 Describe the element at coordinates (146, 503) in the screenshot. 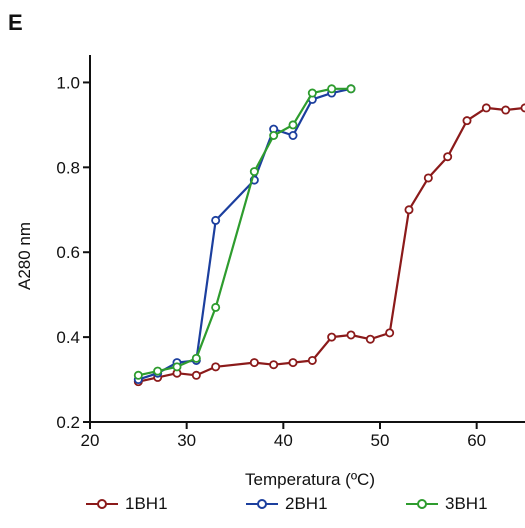

I see `legend-label-1bh1: 1BH1` at that location.